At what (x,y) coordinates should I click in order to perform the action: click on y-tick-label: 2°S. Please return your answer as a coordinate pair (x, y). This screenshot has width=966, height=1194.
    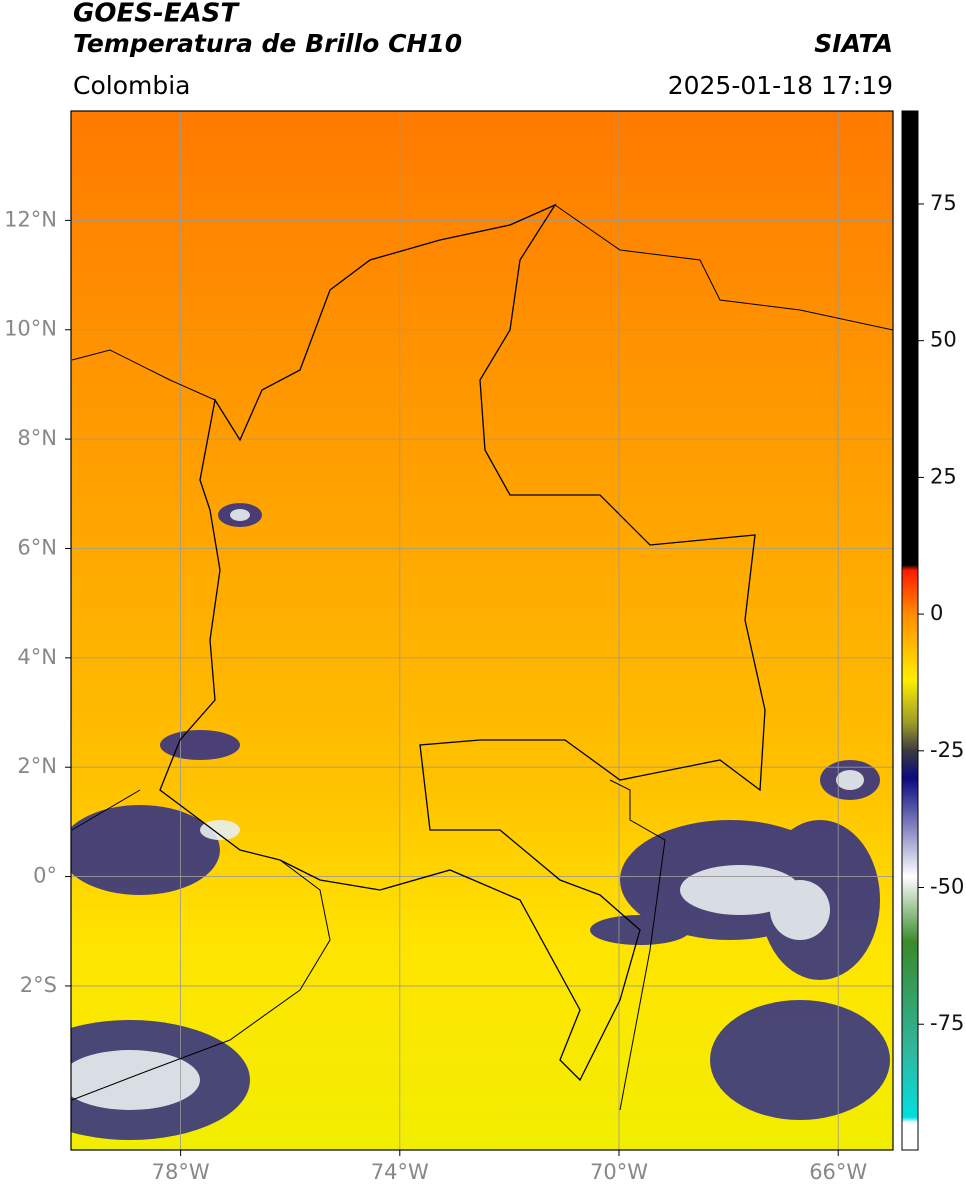
    Looking at the image, I should click on (38, 985).